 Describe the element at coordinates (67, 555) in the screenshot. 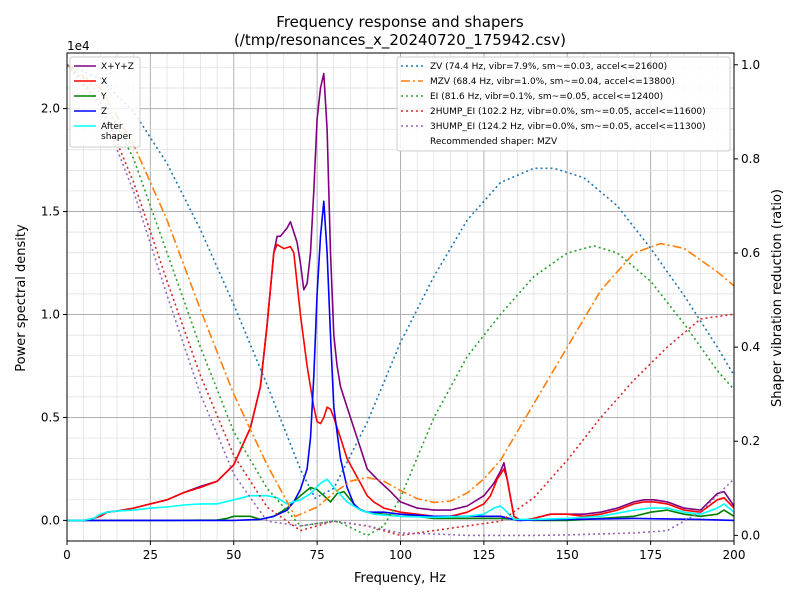

I see `x-tick-label: 0` at that location.